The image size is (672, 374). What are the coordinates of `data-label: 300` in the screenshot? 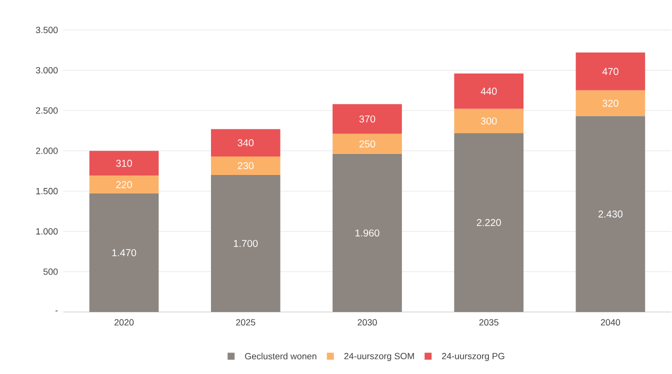 It's located at (488, 121).